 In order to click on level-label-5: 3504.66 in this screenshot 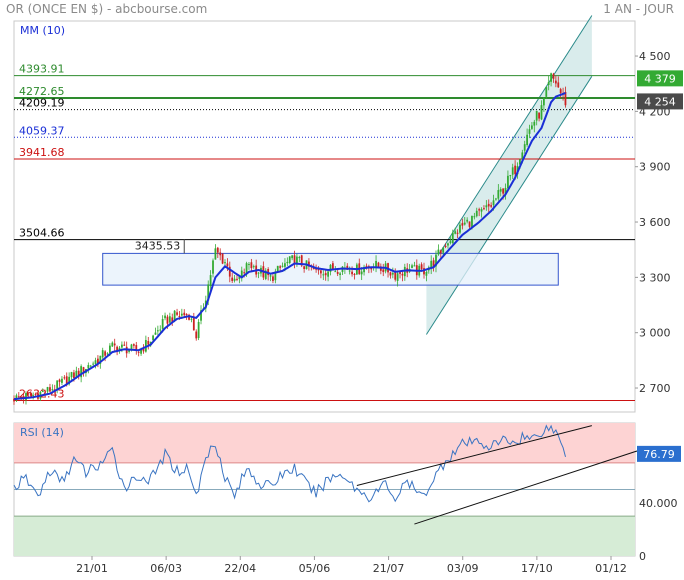, I will do `click(42, 233)`.